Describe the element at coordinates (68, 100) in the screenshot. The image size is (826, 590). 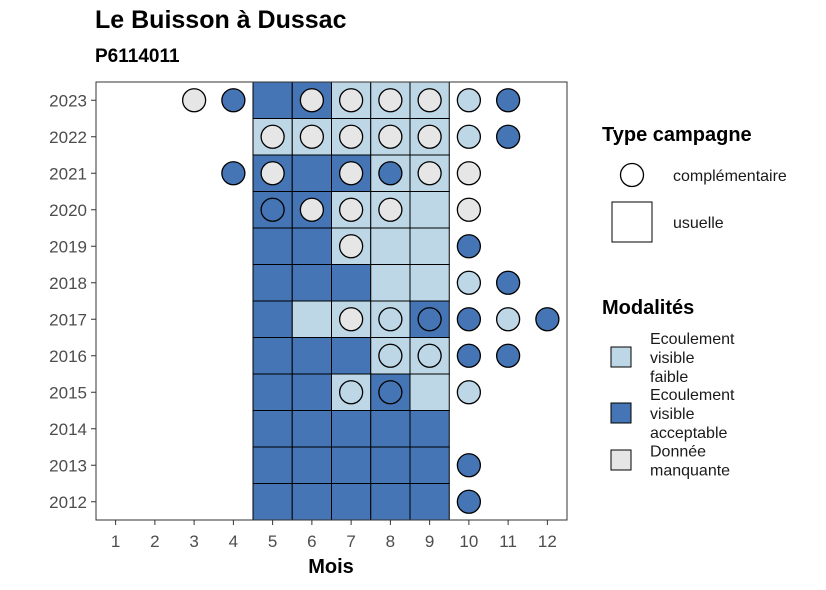
I see `y-tick-label-2023: 2023` at that location.